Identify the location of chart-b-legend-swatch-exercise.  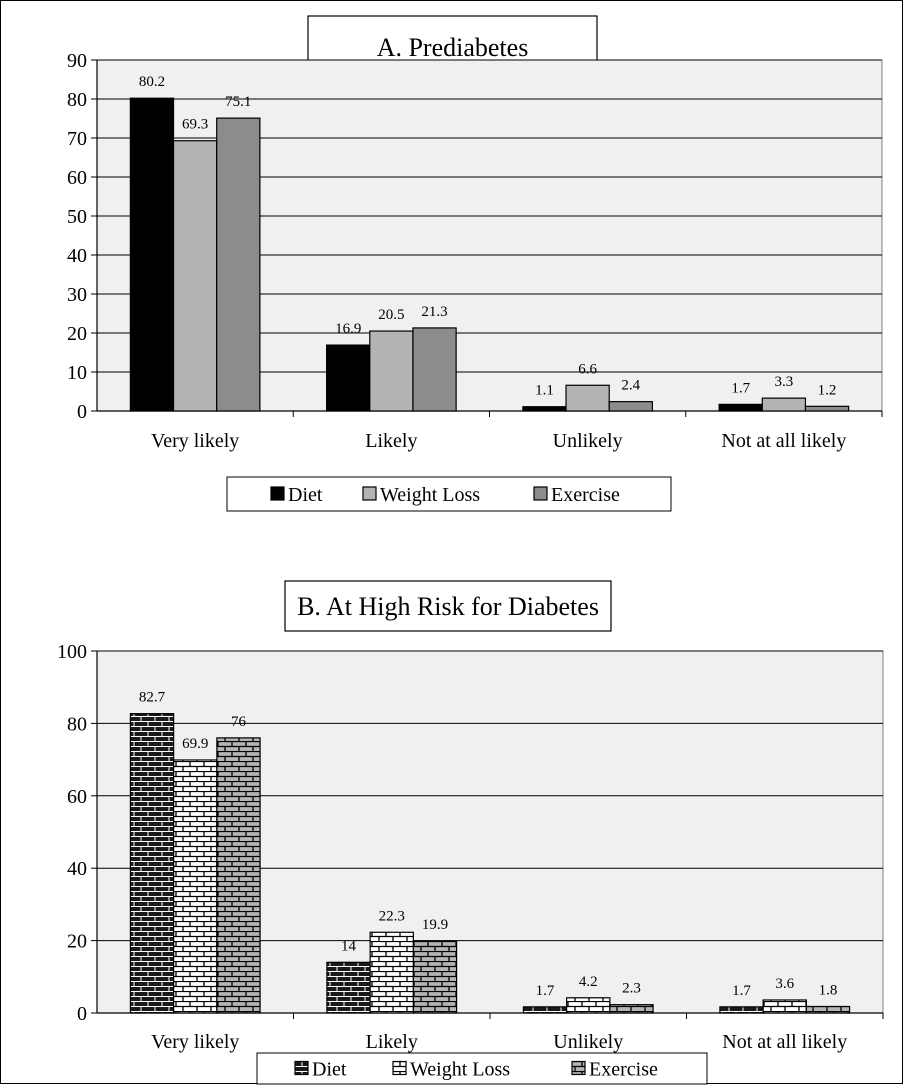
(578, 1068).